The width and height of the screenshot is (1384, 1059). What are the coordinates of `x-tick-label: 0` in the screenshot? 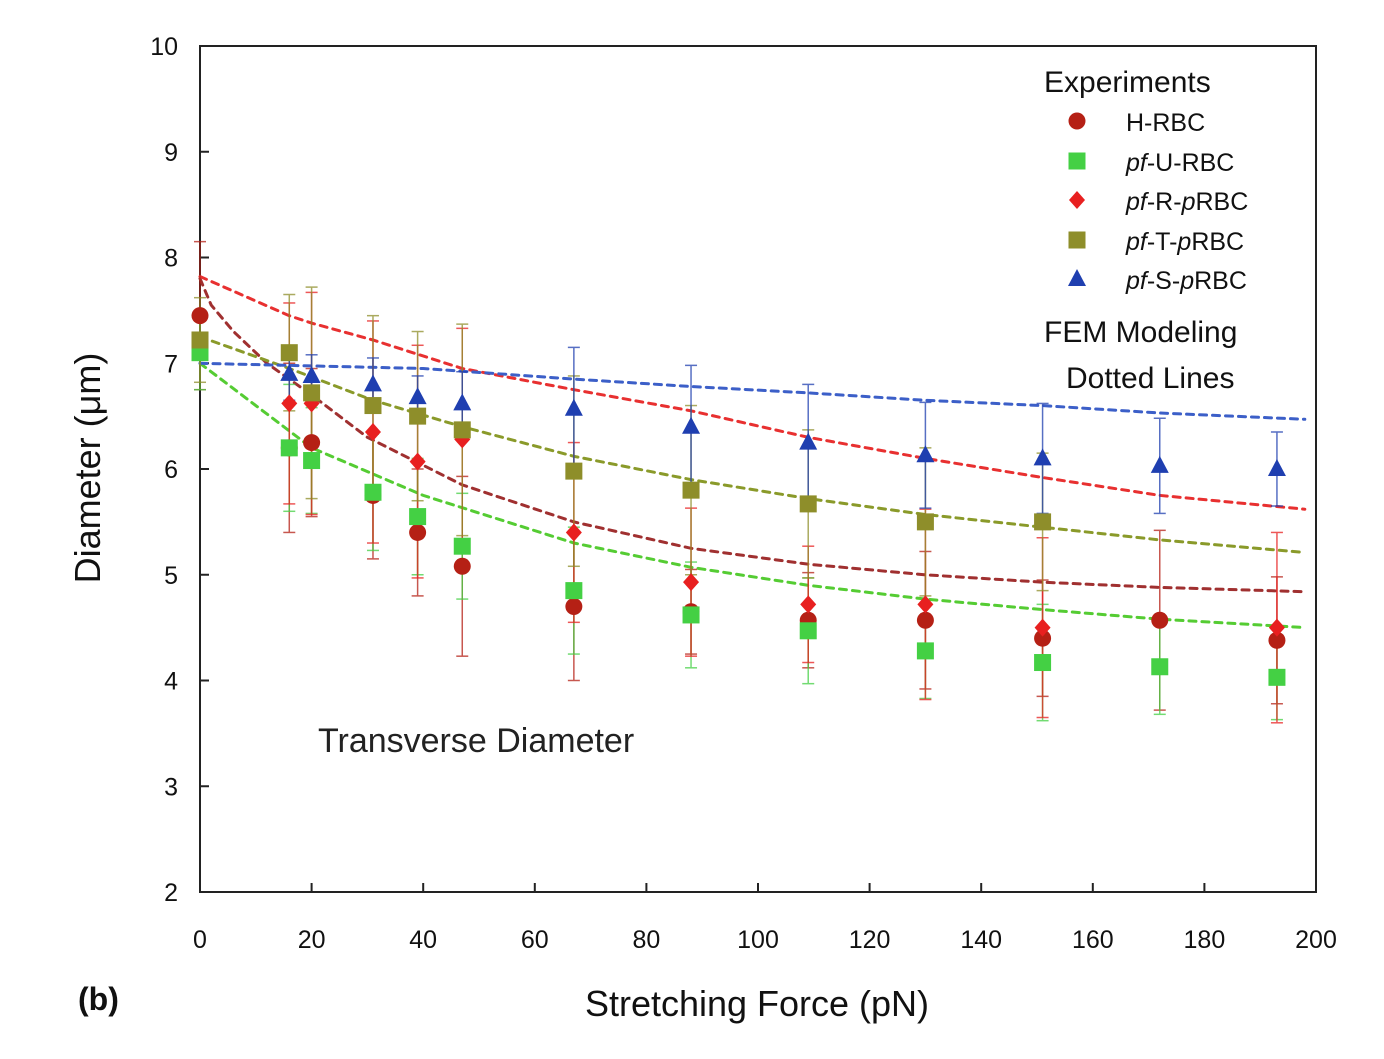 It's located at (200, 940).